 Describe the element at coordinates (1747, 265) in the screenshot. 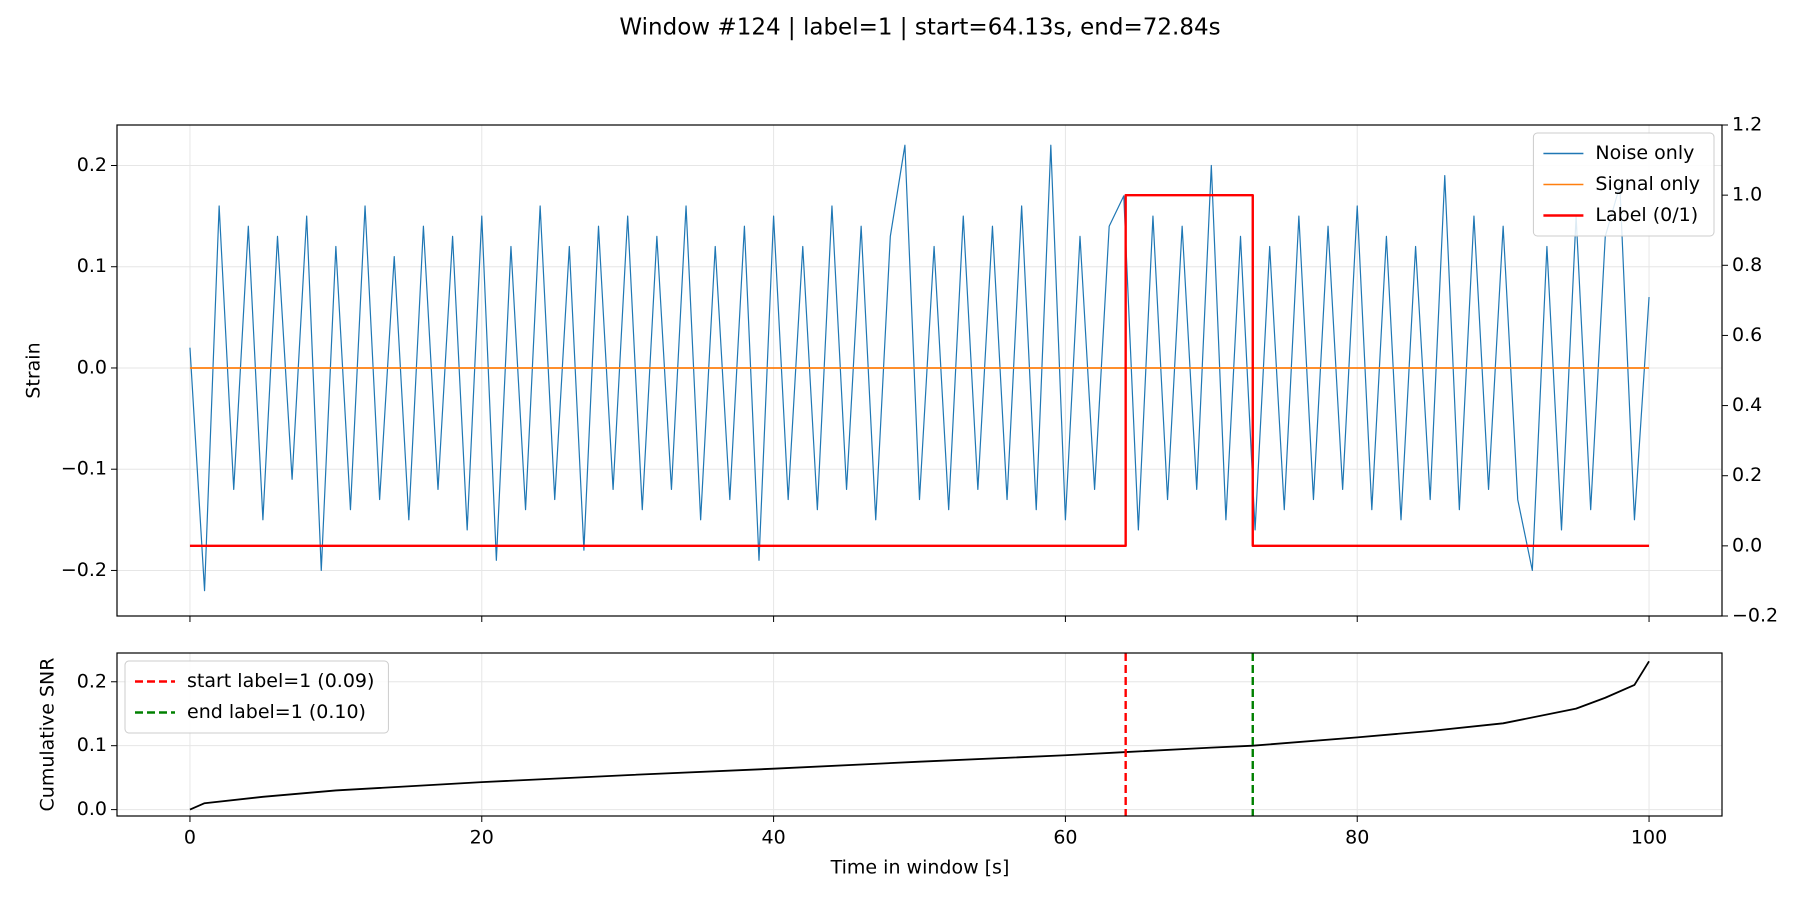

I see `y2-tick-label: 0.8` at that location.